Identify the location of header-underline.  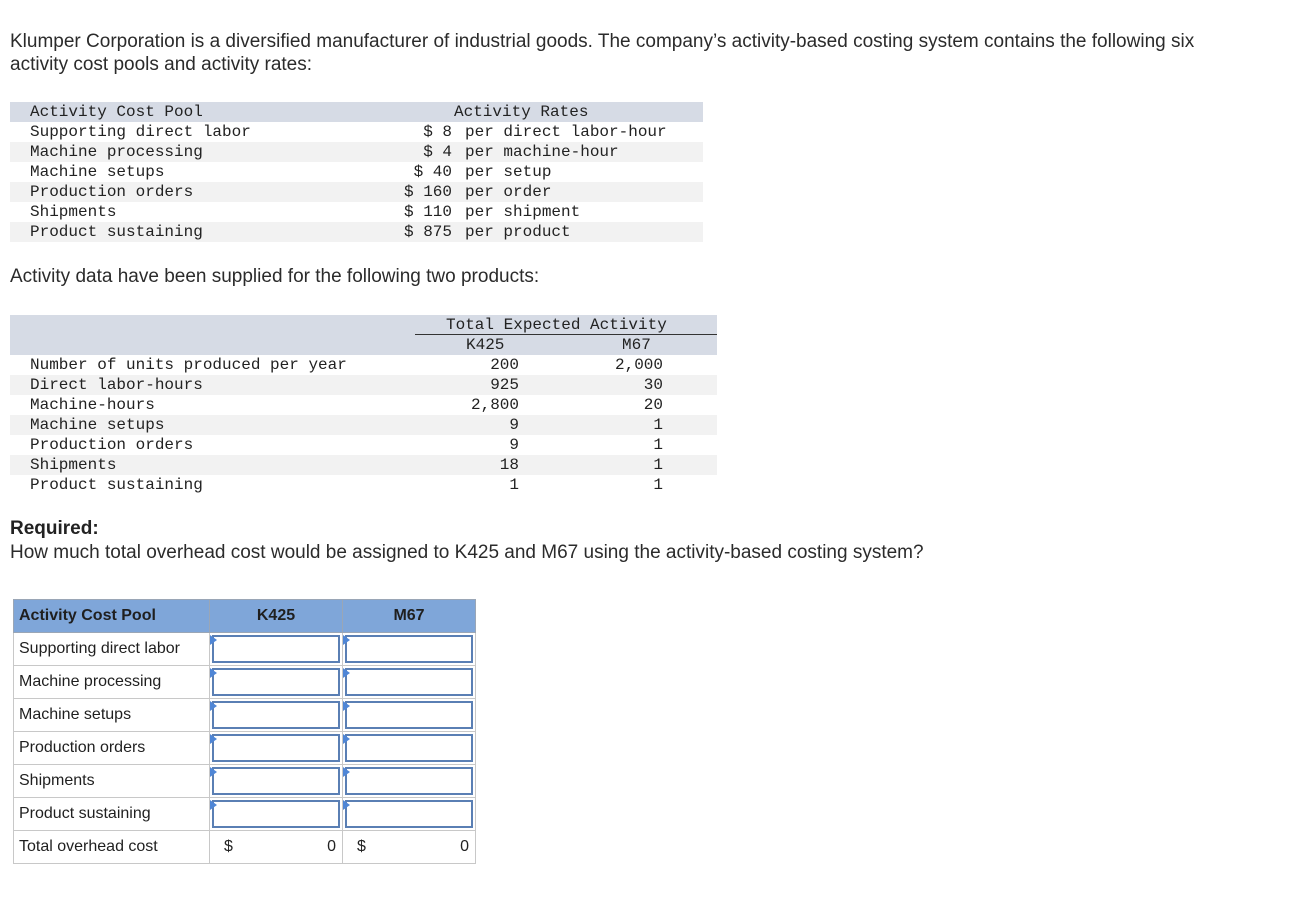
(566, 334).